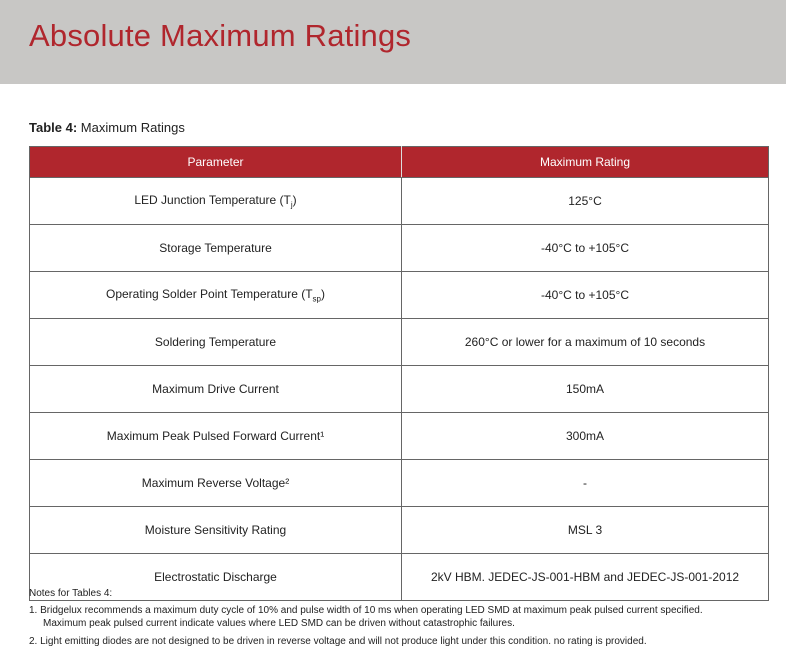 The height and width of the screenshot is (661, 786). What do you see at coordinates (585, 162) in the screenshot?
I see `column-header-rating: Maximum Rating` at bounding box center [585, 162].